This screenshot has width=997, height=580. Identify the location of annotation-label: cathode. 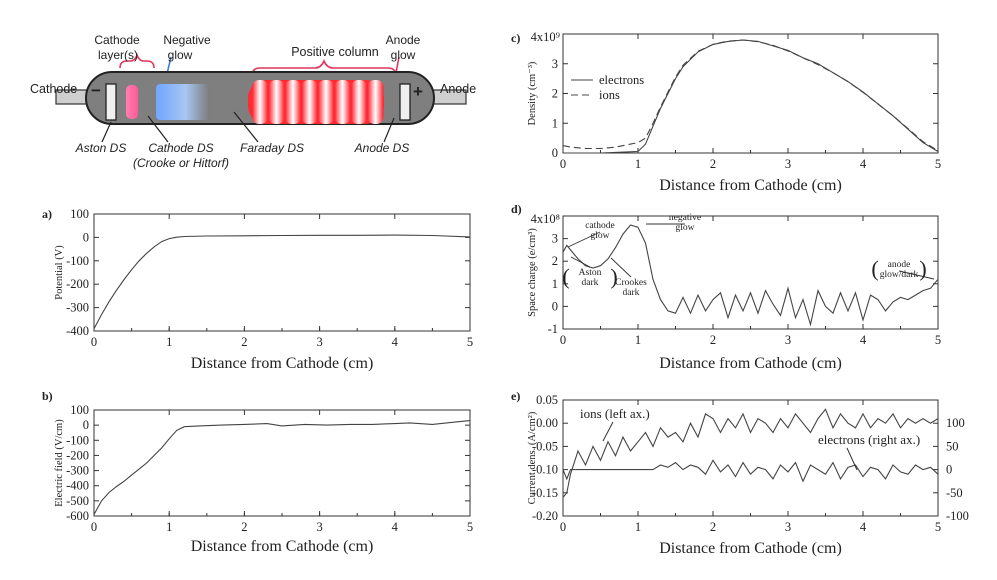
(600, 226).